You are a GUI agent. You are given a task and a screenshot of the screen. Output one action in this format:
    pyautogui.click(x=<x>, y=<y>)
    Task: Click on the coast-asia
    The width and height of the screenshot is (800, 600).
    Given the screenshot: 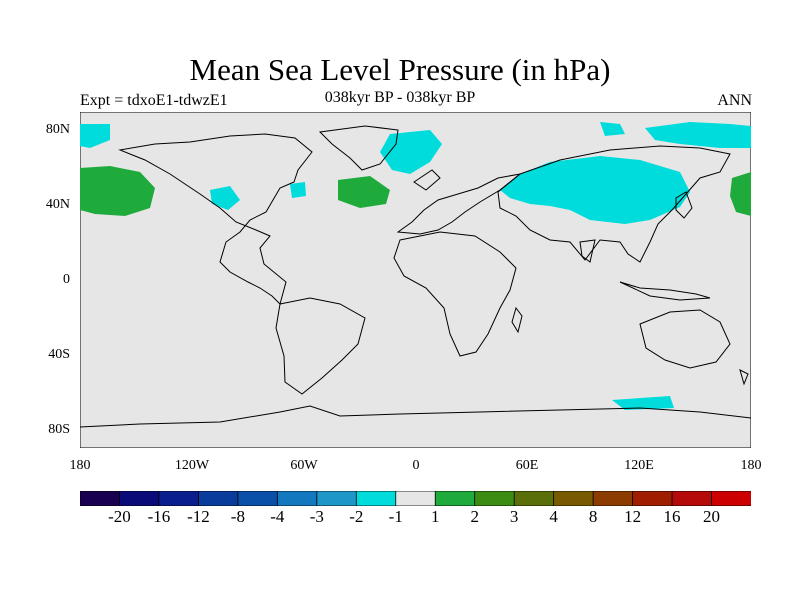 What is the action you would take?
    pyautogui.click(x=614, y=204)
    